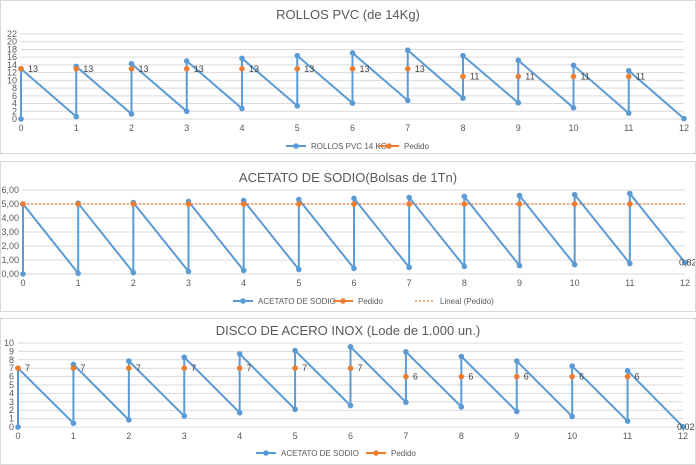  Describe the element at coordinates (10, 204) in the screenshot. I see `y-tick-label: 5,00` at that location.